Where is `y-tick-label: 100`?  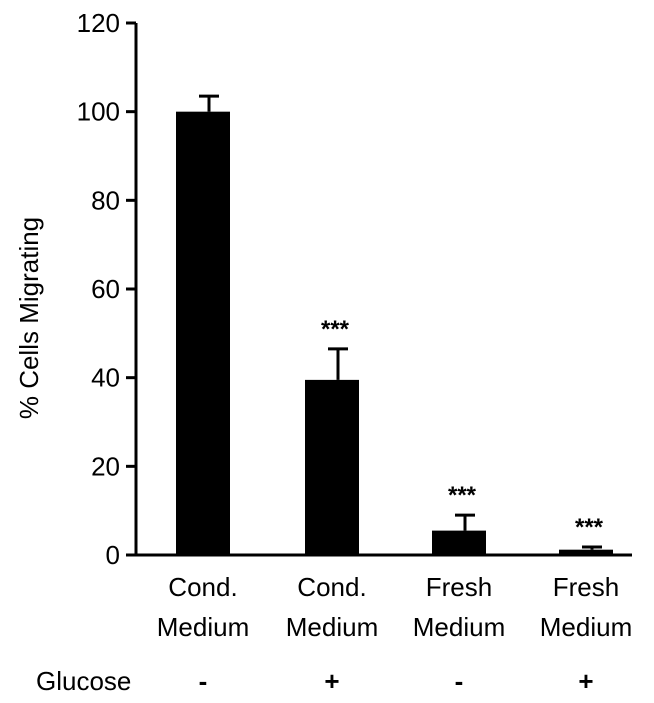
y-tick-label: 100 is located at coordinates (98, 112).